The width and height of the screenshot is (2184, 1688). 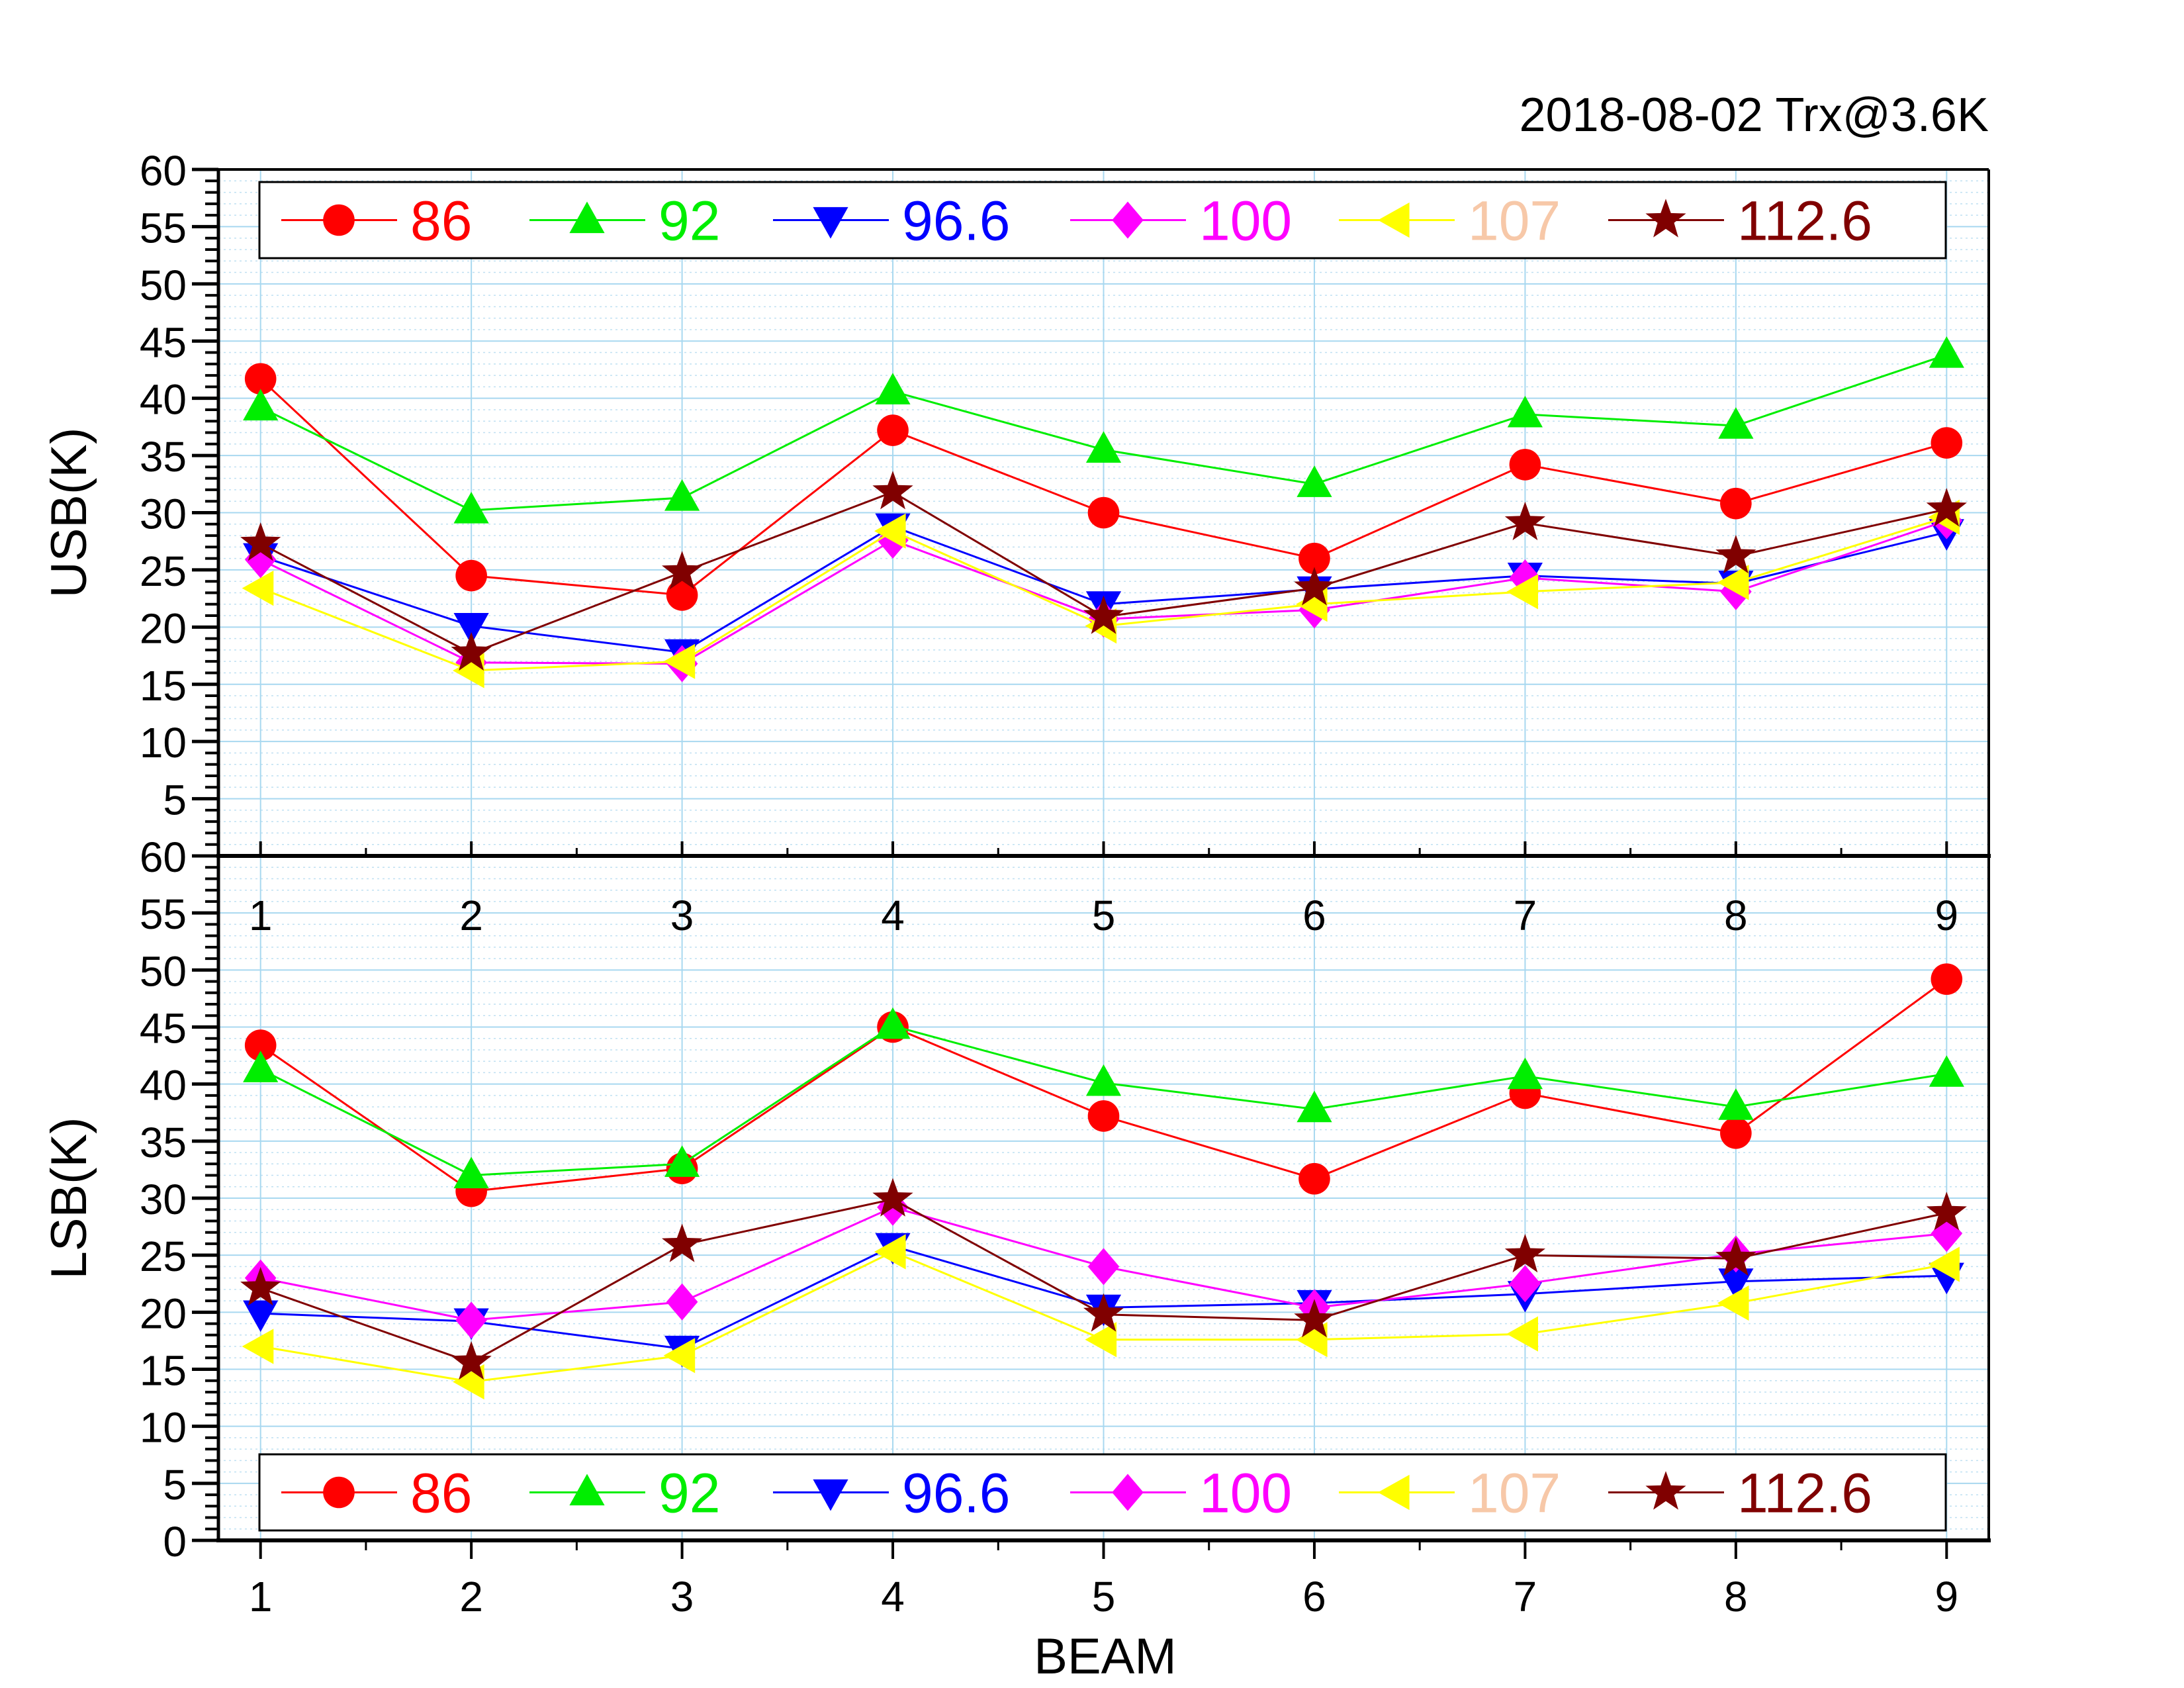 I want to click on lsb-legend-marker-96.6, so click(x=830, y=1495).